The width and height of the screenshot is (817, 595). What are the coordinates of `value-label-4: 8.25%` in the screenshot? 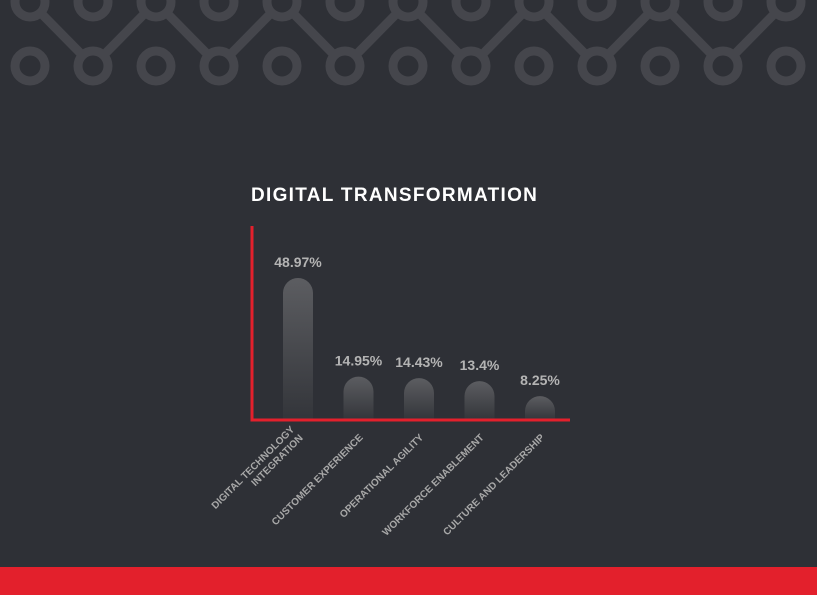 It's located at (540, 380).